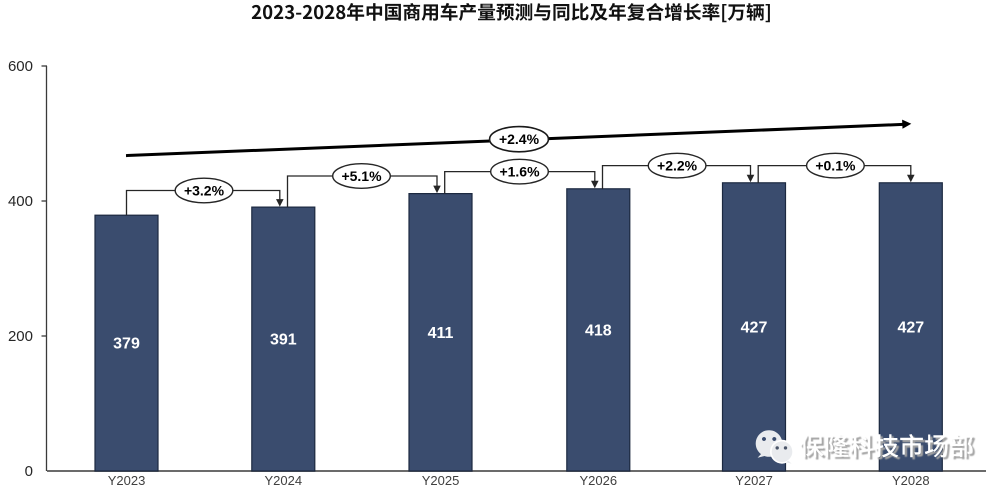  Describe the element at coordinates (835, 166) in the screenshot. I see `svg-text: +0.1%` at that location.